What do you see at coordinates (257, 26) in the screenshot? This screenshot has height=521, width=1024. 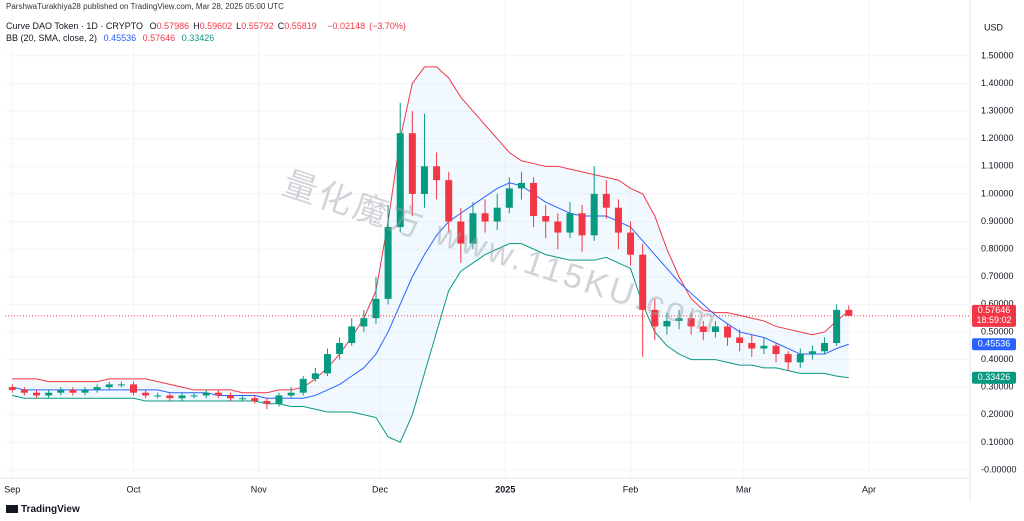 I see `ohlc-value: 0.55792` at bounding box center [257, 26].